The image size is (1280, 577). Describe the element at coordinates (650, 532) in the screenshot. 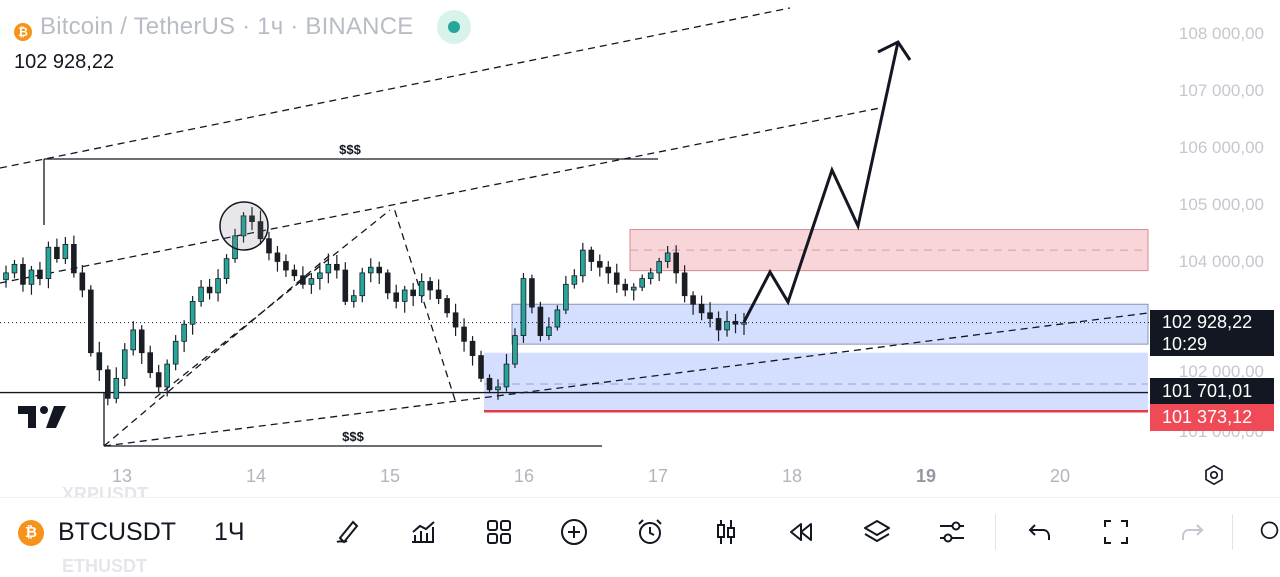

I see `alarm-icon` at that location.